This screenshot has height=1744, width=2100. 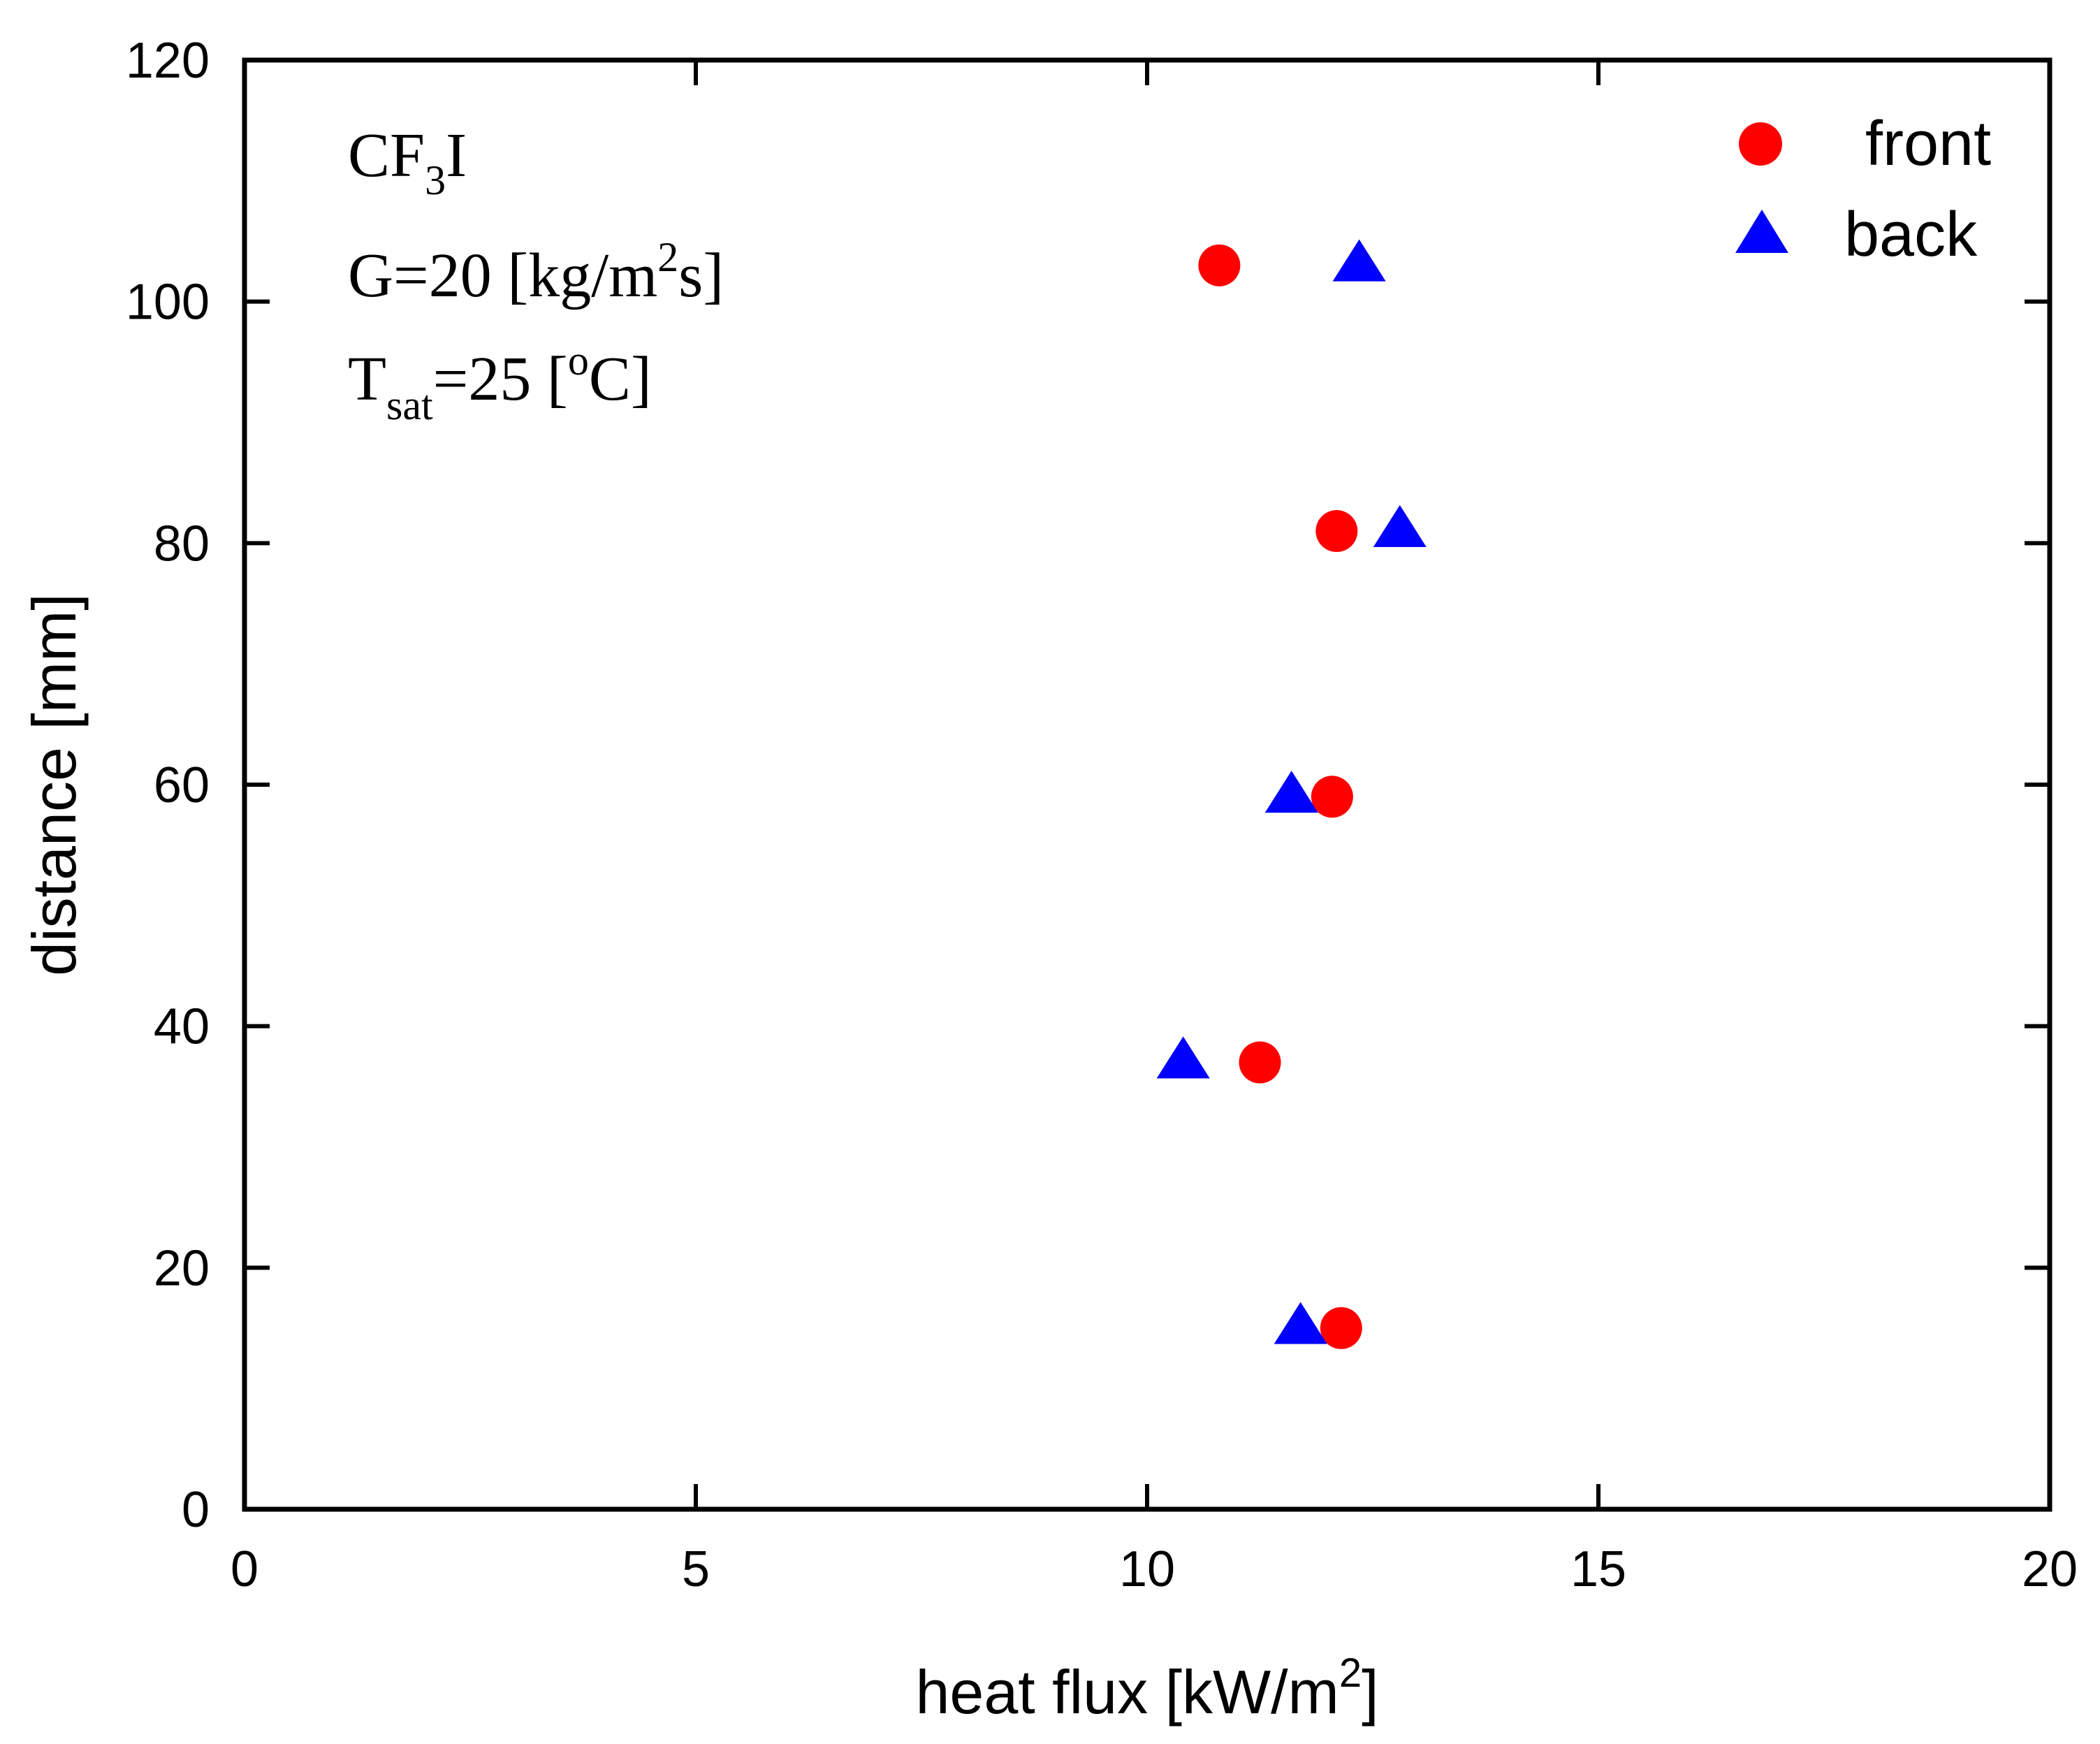 I want to click on legend-front-marker, so click(x=1761, y=144).